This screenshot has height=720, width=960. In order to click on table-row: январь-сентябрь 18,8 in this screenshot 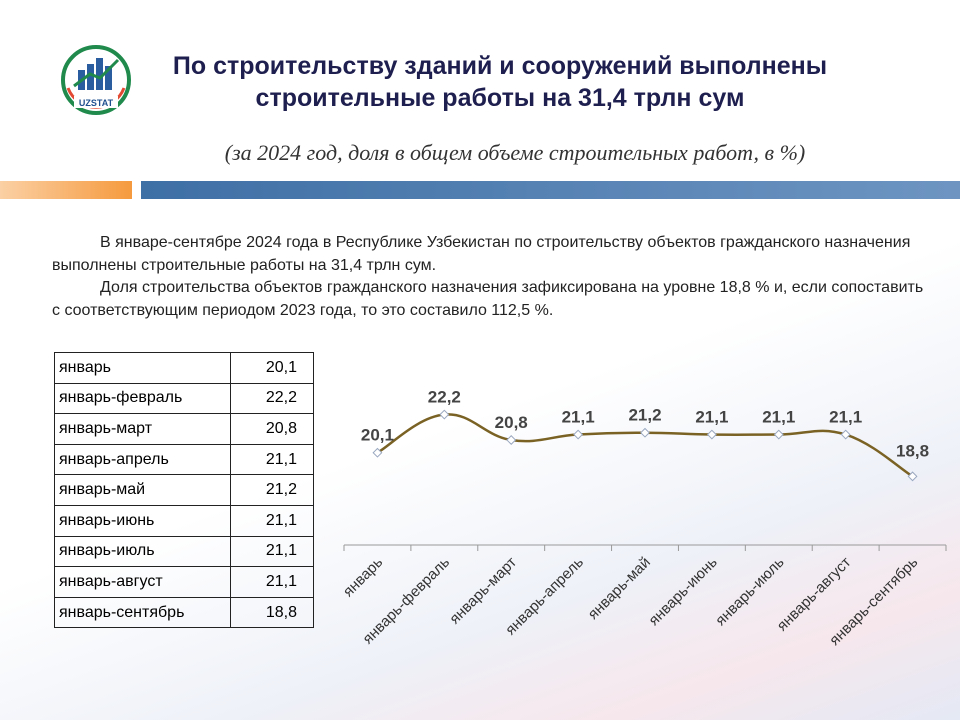, I will do `click(184, 612)`.